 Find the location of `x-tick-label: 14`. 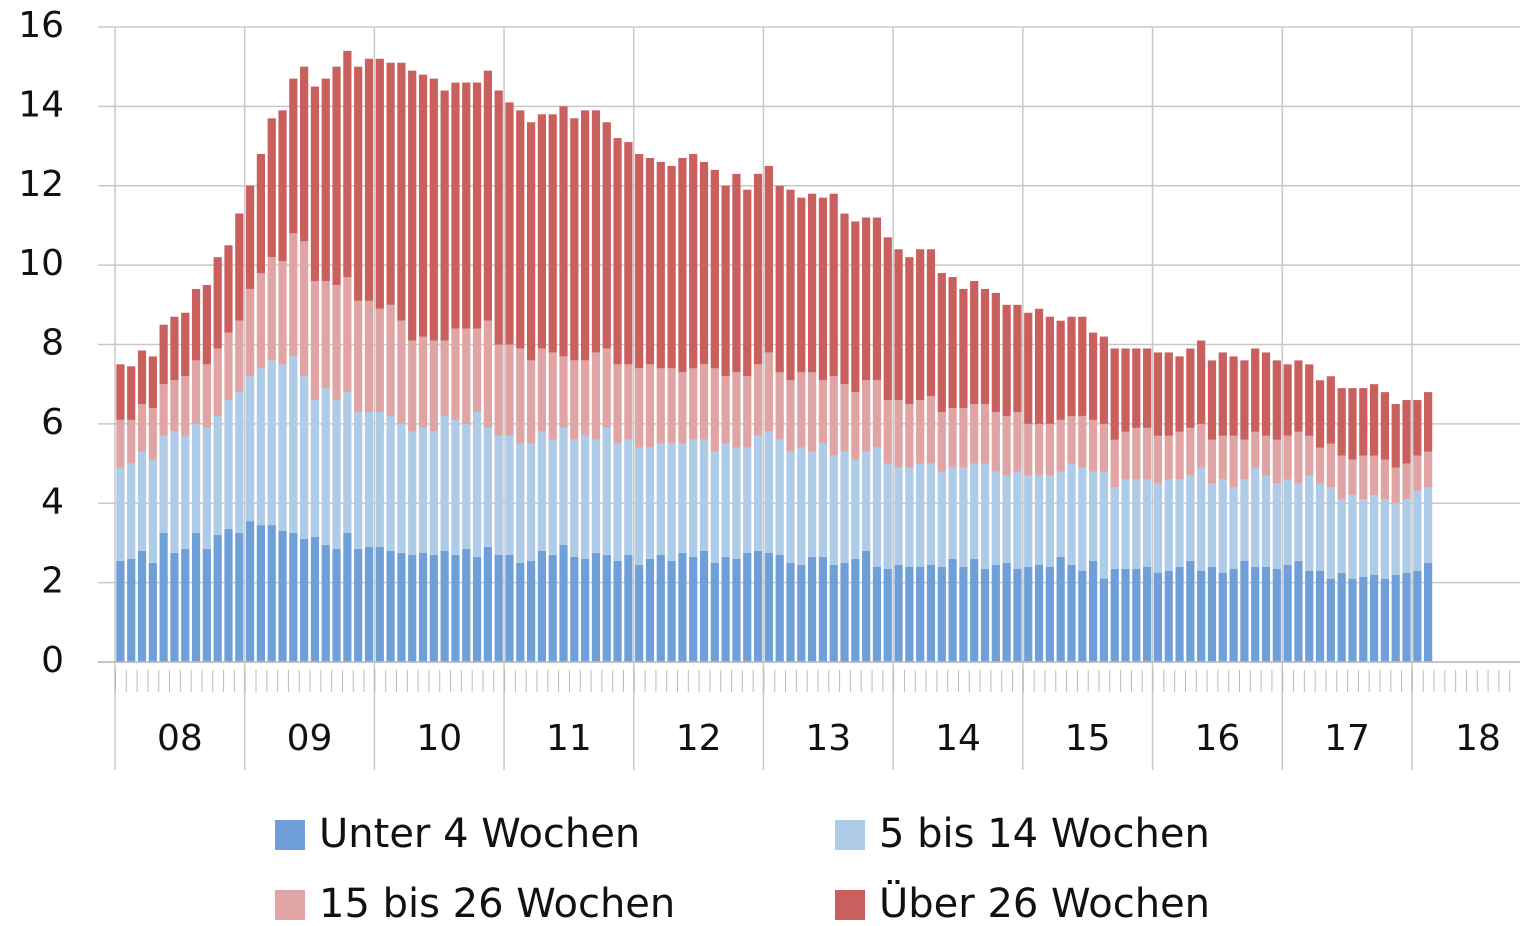

x-tick-label: 14 is located at coordinates (958, 738).